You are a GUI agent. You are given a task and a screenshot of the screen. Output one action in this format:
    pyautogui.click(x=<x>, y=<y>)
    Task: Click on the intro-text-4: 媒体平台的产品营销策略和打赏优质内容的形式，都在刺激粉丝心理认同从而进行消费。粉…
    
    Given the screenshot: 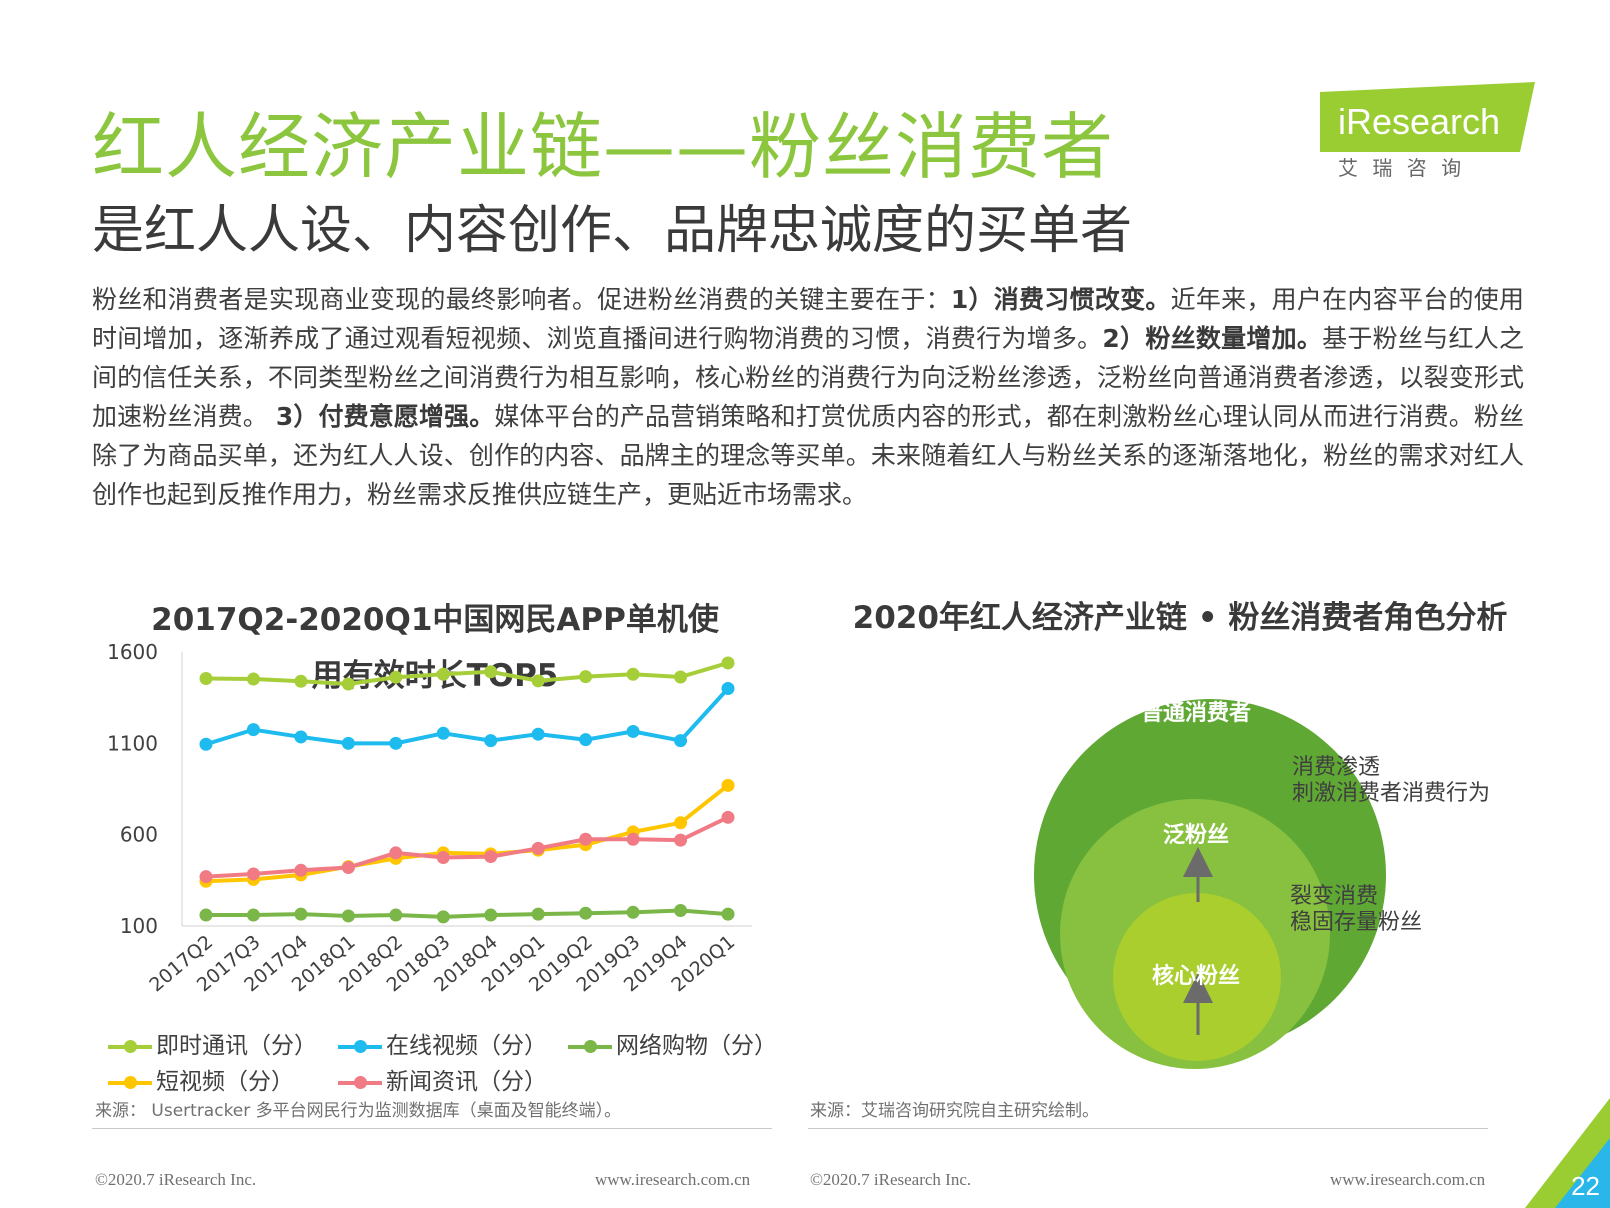 What is the action you would take?
    pyautogui.click(x=808, y=455)
    